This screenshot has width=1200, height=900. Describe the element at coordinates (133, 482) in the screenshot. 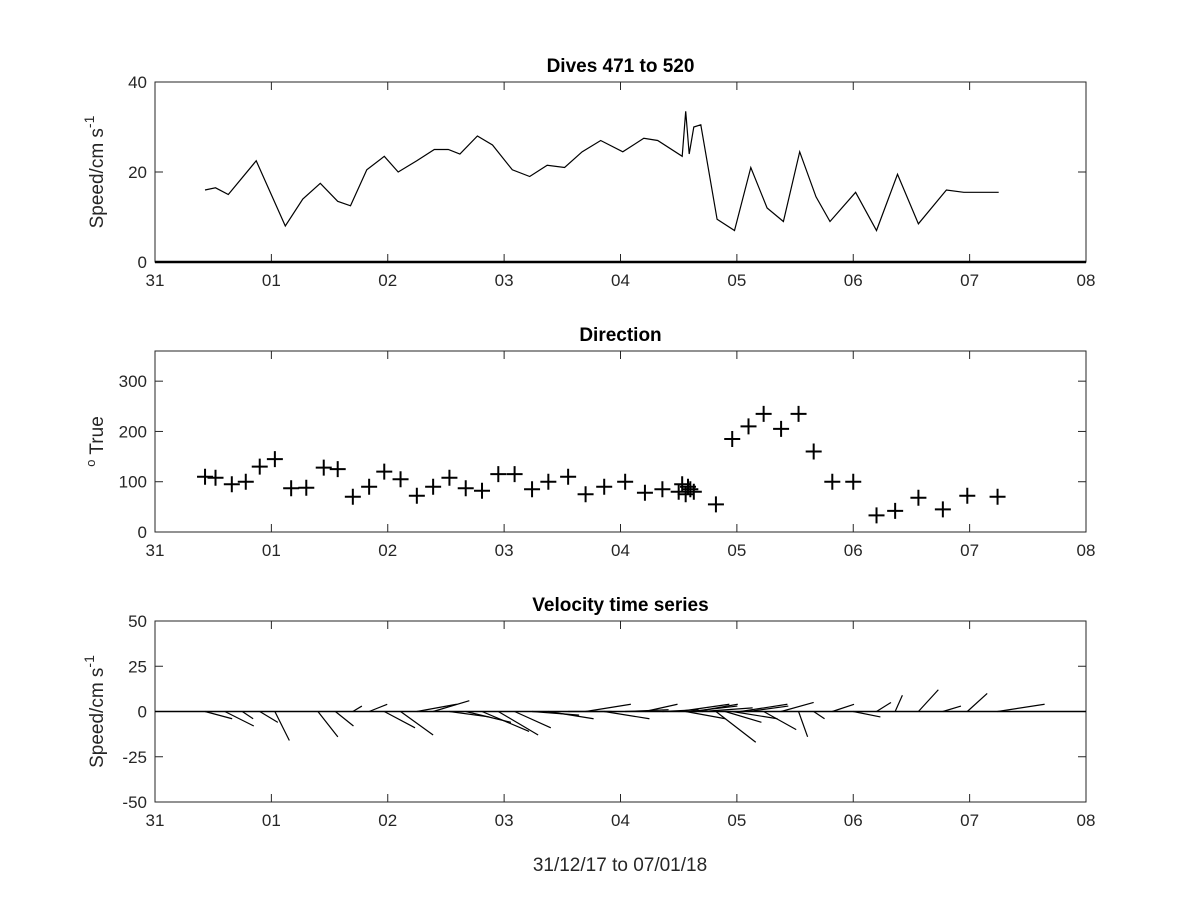

I see `y-tick-label: 100` at that location.